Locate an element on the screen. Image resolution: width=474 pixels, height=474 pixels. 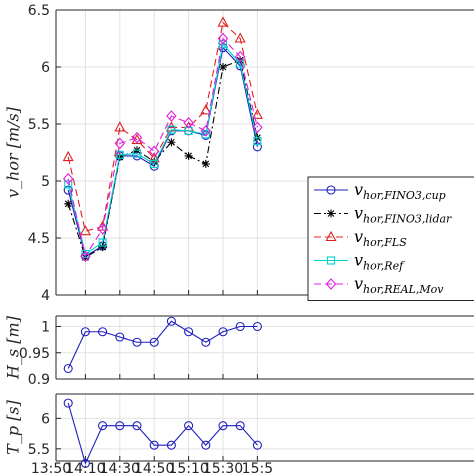
y-axis-label: v_hor [m/s] is located at coordinates (13, 152).